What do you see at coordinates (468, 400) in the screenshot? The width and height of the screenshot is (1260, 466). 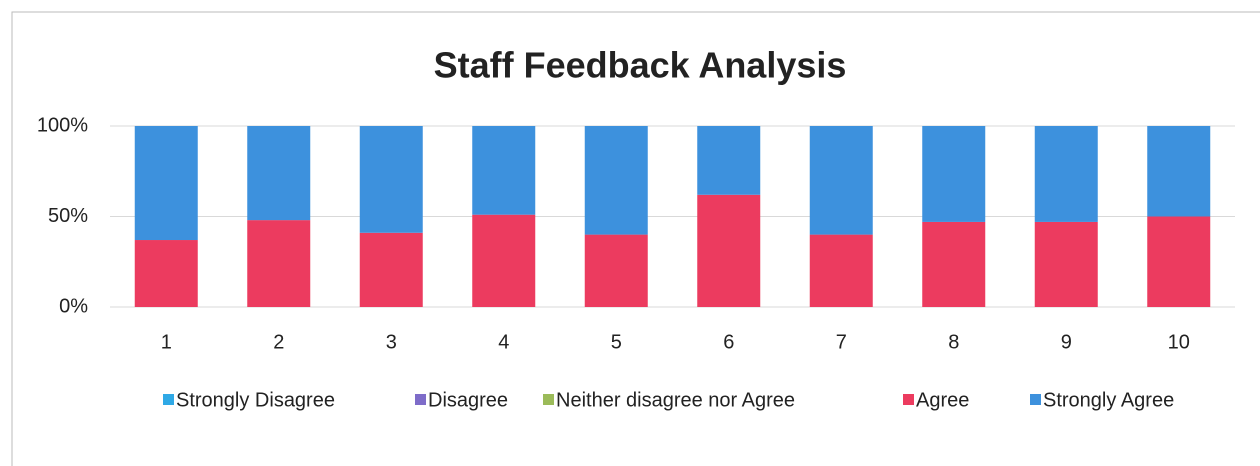 I see `legend-label: Disagree` at bounding box center [468, 400].